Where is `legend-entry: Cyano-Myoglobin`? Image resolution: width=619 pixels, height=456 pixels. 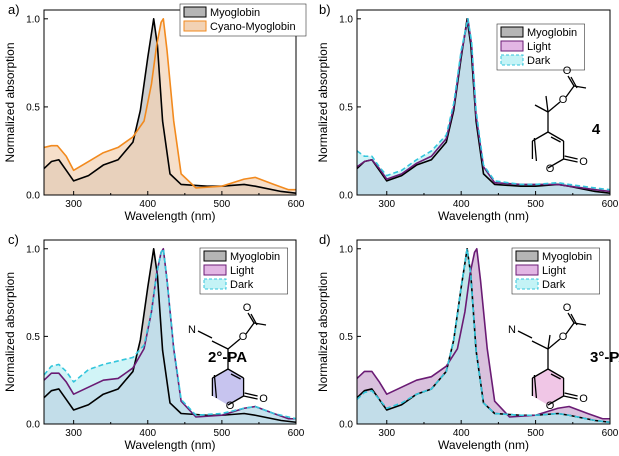 legend-entry: Cyano-Myoglobin is located at coordinates (253, 27).